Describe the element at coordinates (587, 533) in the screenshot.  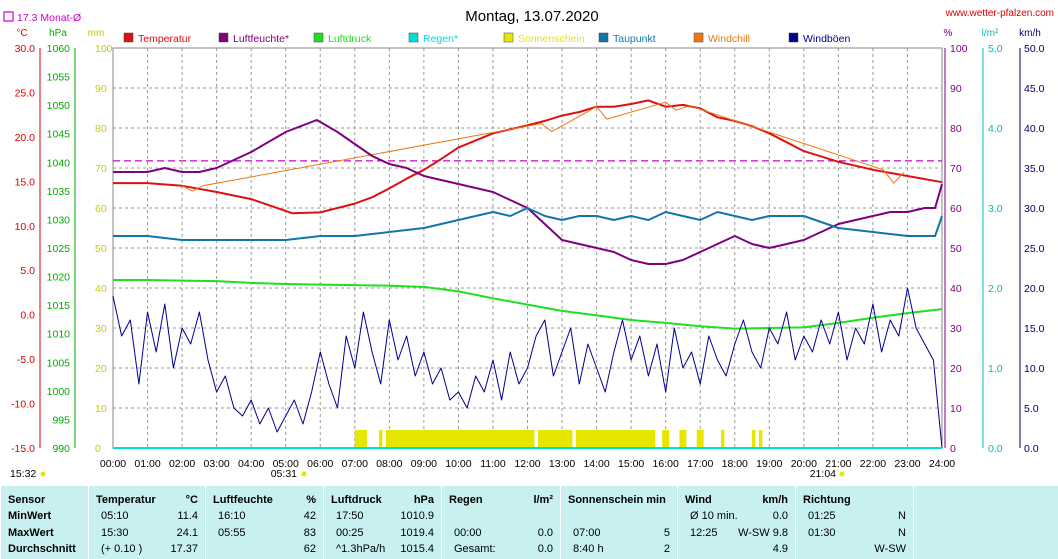
I see `stats-cell-time: 07:00` at that location.